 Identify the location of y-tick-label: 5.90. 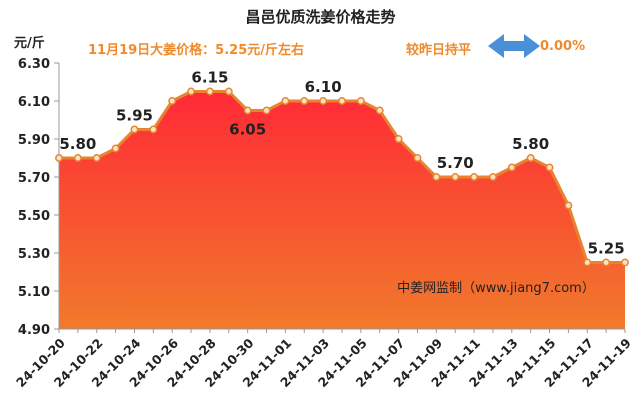
(34, 140).